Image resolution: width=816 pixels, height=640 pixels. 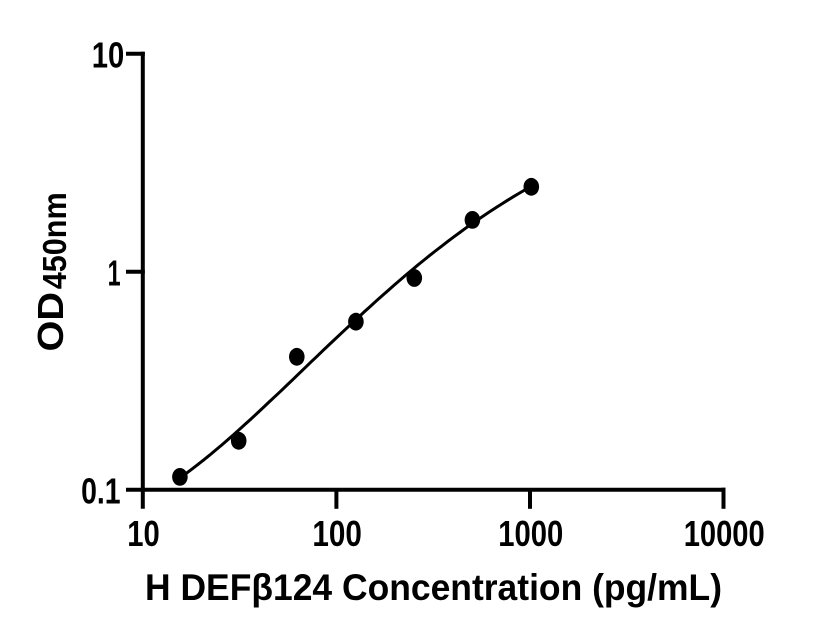 What do you see at coordinates (114, 272) in the screenshot?
I see `svg-text: 1` at bounding box center [114, 272].